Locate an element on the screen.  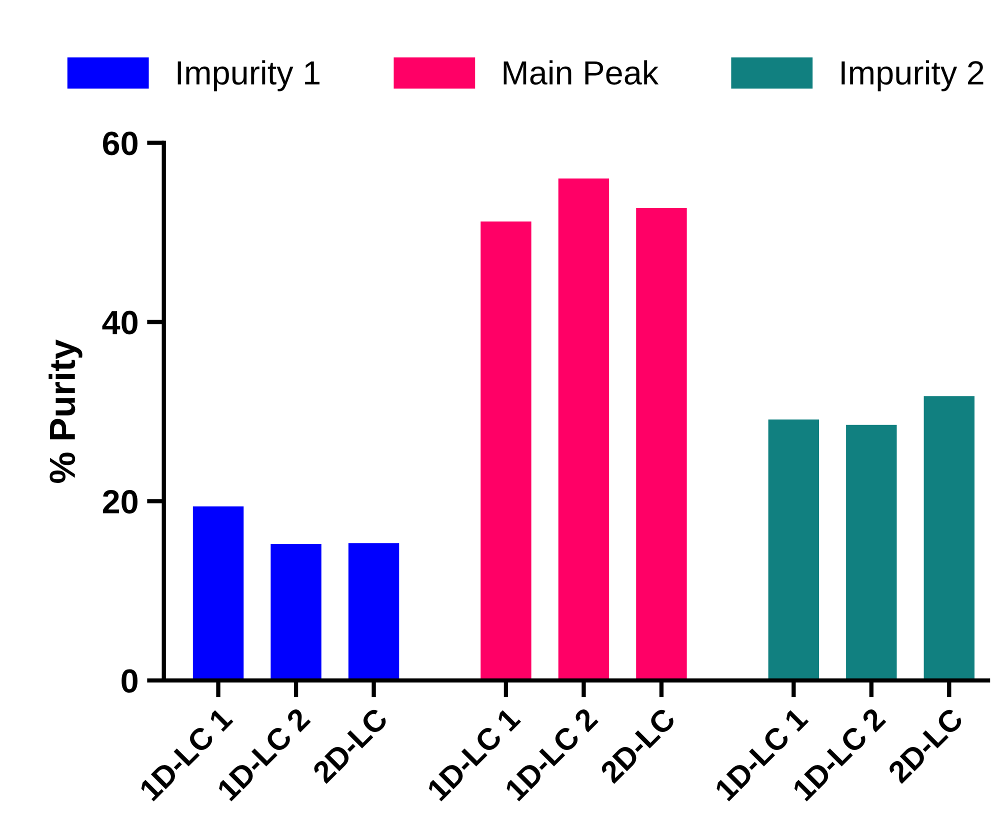
legend-label: Impurity 1 is located at coordinates (249, 76).